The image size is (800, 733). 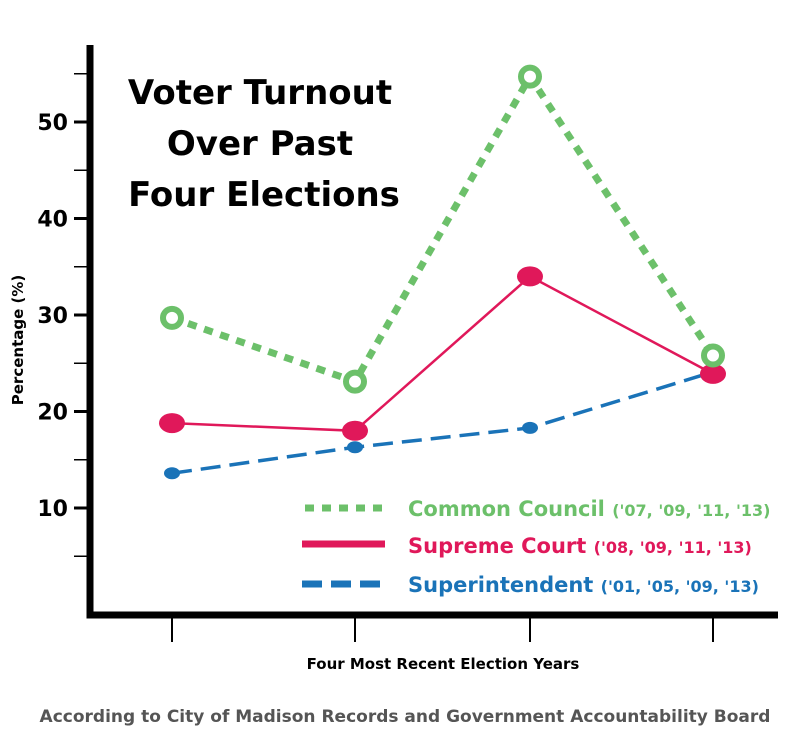 I want to click on chart-title-line-2: Over Past, so click(x=260, y=144).